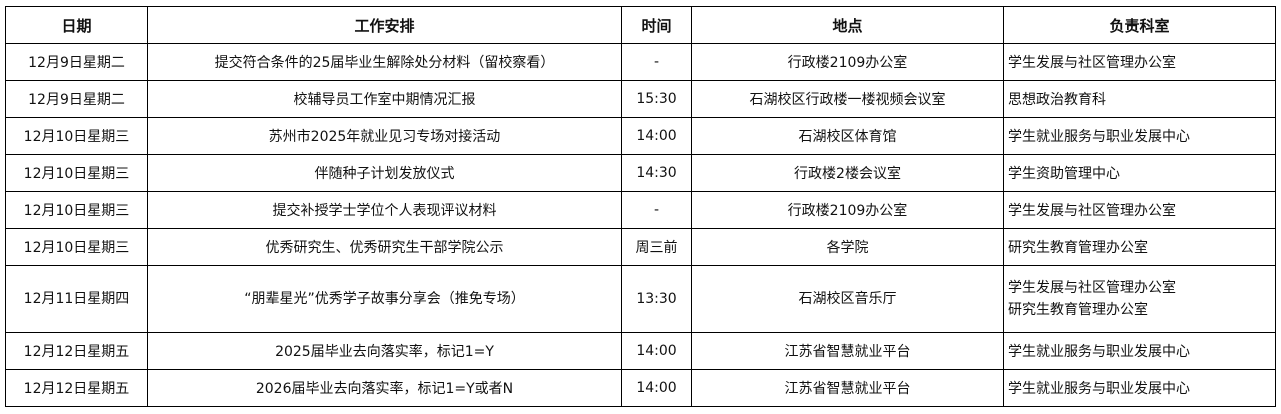 The width and height of the screenshot is (1281, 414). Describe the element at coordinates (847, 25) in the screenshot. I see `header-place: 地点` at that location.